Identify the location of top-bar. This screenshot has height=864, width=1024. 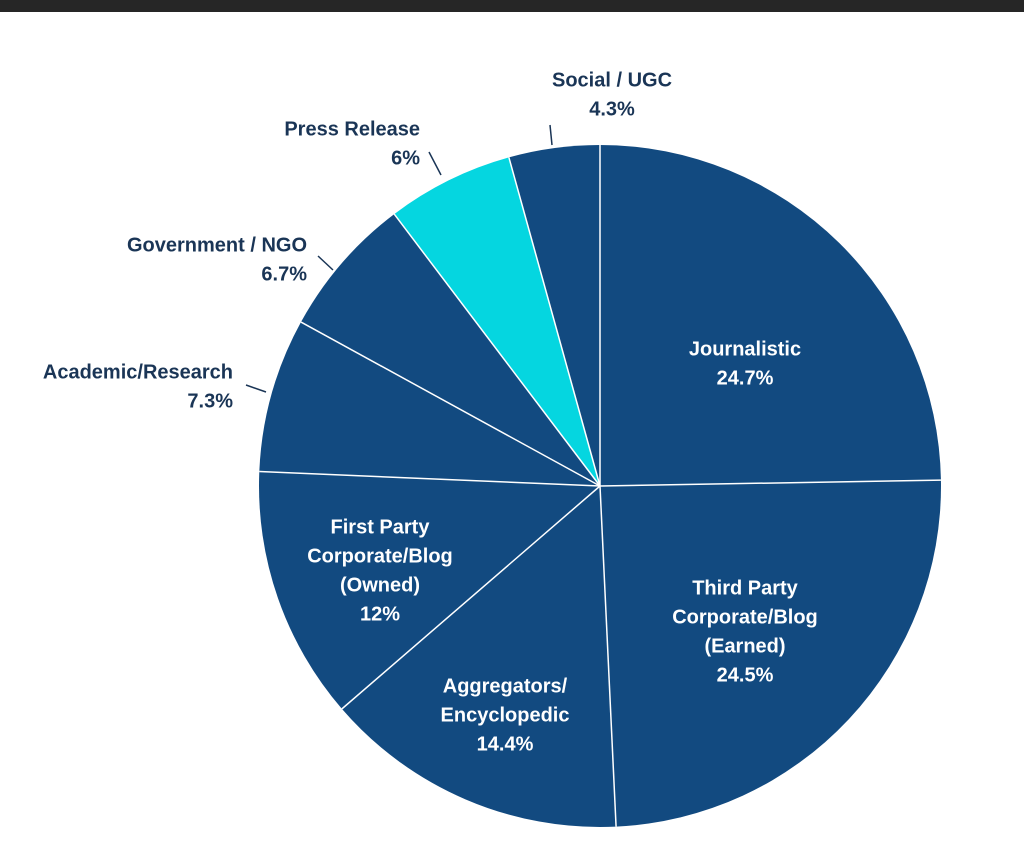
(512, 6).